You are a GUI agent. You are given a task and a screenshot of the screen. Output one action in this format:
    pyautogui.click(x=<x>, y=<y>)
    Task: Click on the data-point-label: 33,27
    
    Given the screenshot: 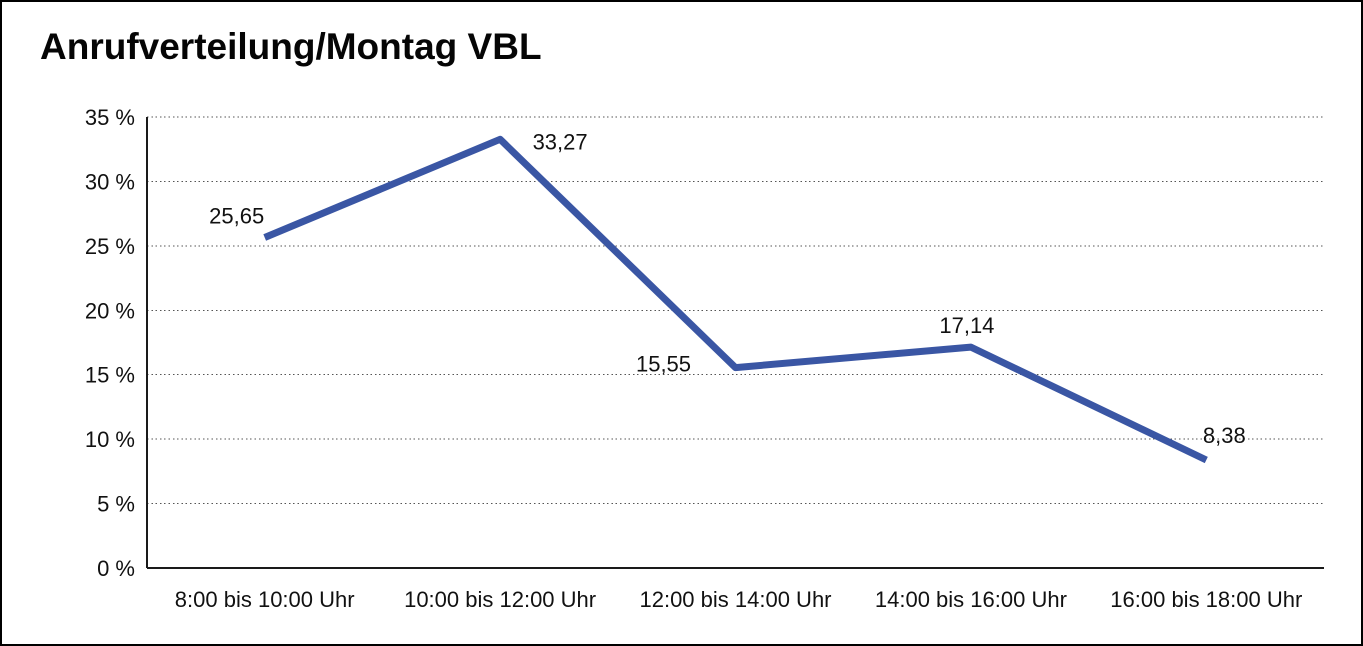 What is the action you would take?
    pyautogui.click(x=560, y=141)
    